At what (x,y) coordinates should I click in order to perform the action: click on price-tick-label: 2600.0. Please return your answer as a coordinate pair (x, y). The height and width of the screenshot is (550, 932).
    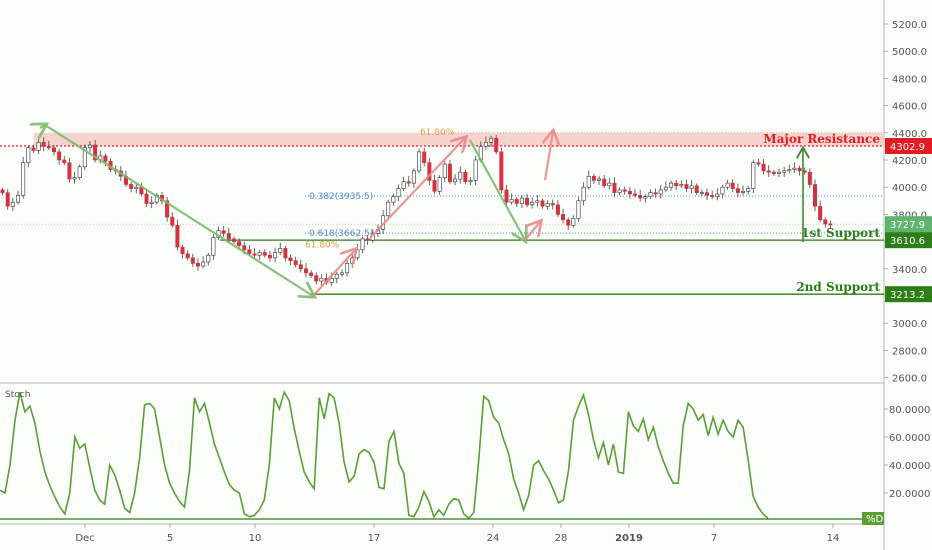
    Looking at the image, I should click on (909, 379).